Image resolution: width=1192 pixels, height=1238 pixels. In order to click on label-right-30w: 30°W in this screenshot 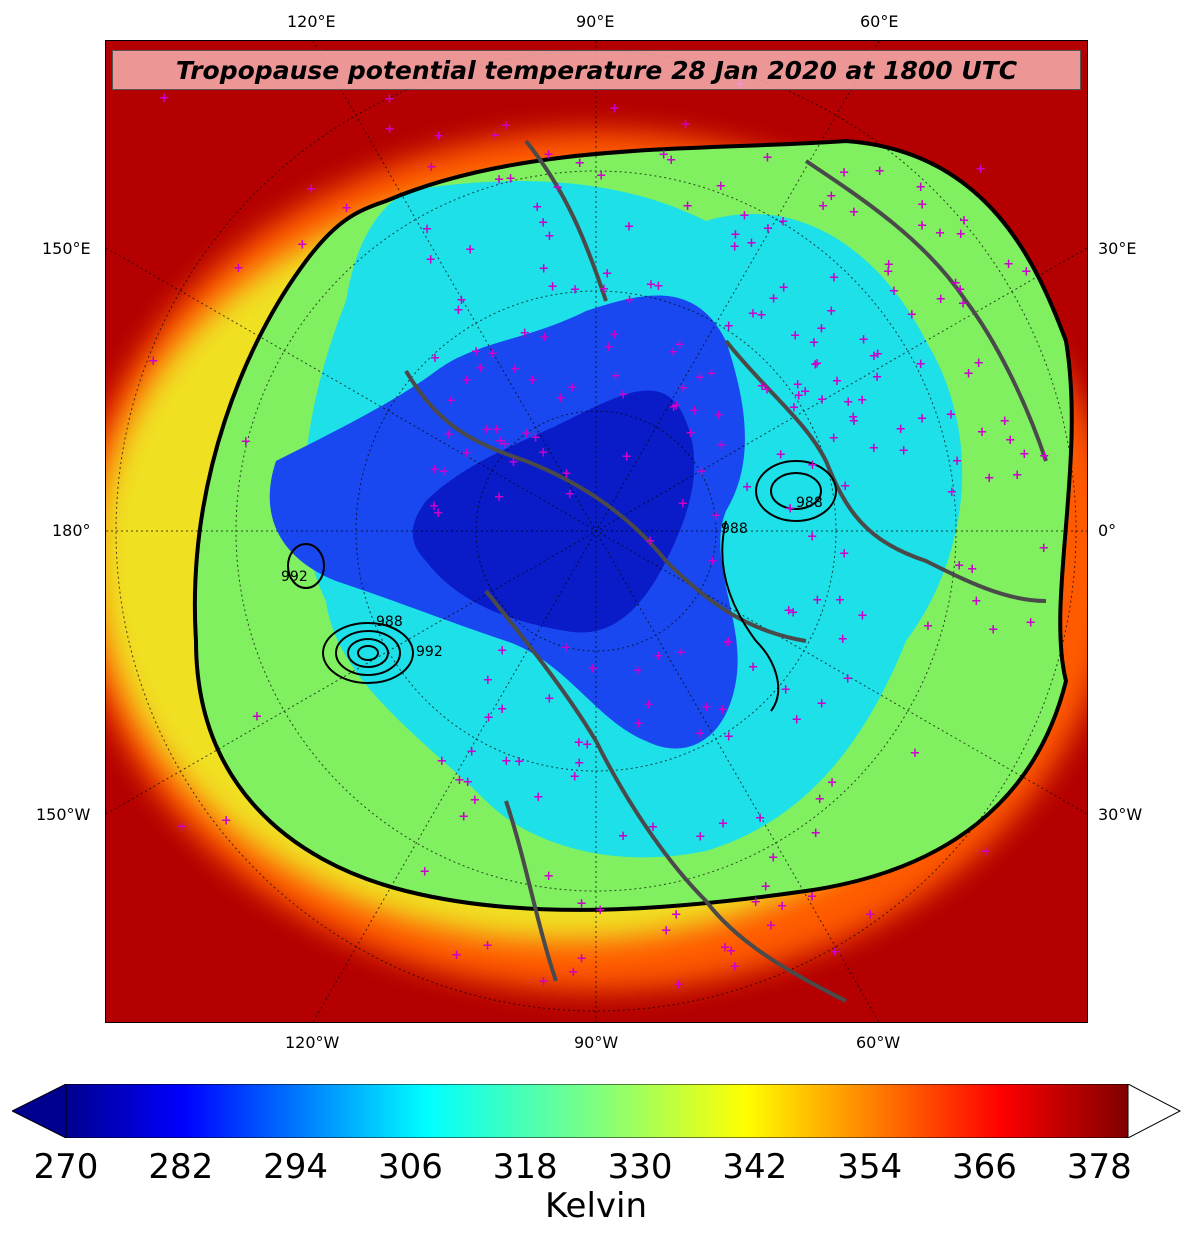, I will do `click(1120, 814)`.